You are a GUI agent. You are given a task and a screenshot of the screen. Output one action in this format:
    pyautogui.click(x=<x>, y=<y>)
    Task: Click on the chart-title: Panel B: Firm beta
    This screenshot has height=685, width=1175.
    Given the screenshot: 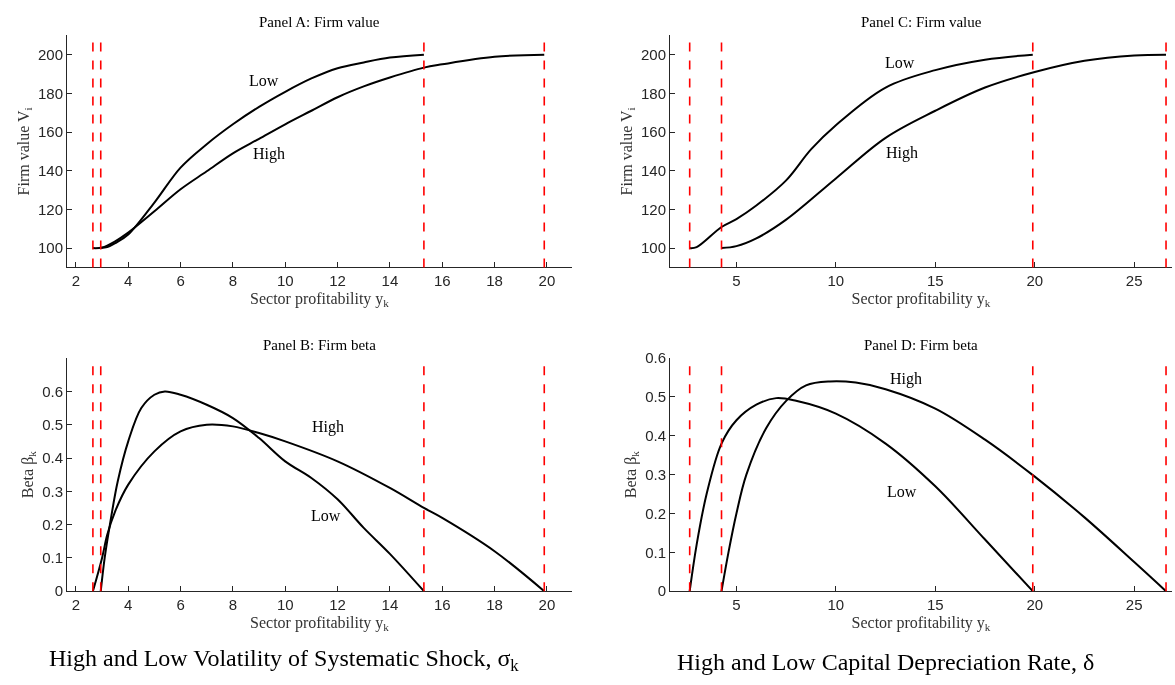 What is the action you would take?
    pyautogui.click(x=320, y=345)
    